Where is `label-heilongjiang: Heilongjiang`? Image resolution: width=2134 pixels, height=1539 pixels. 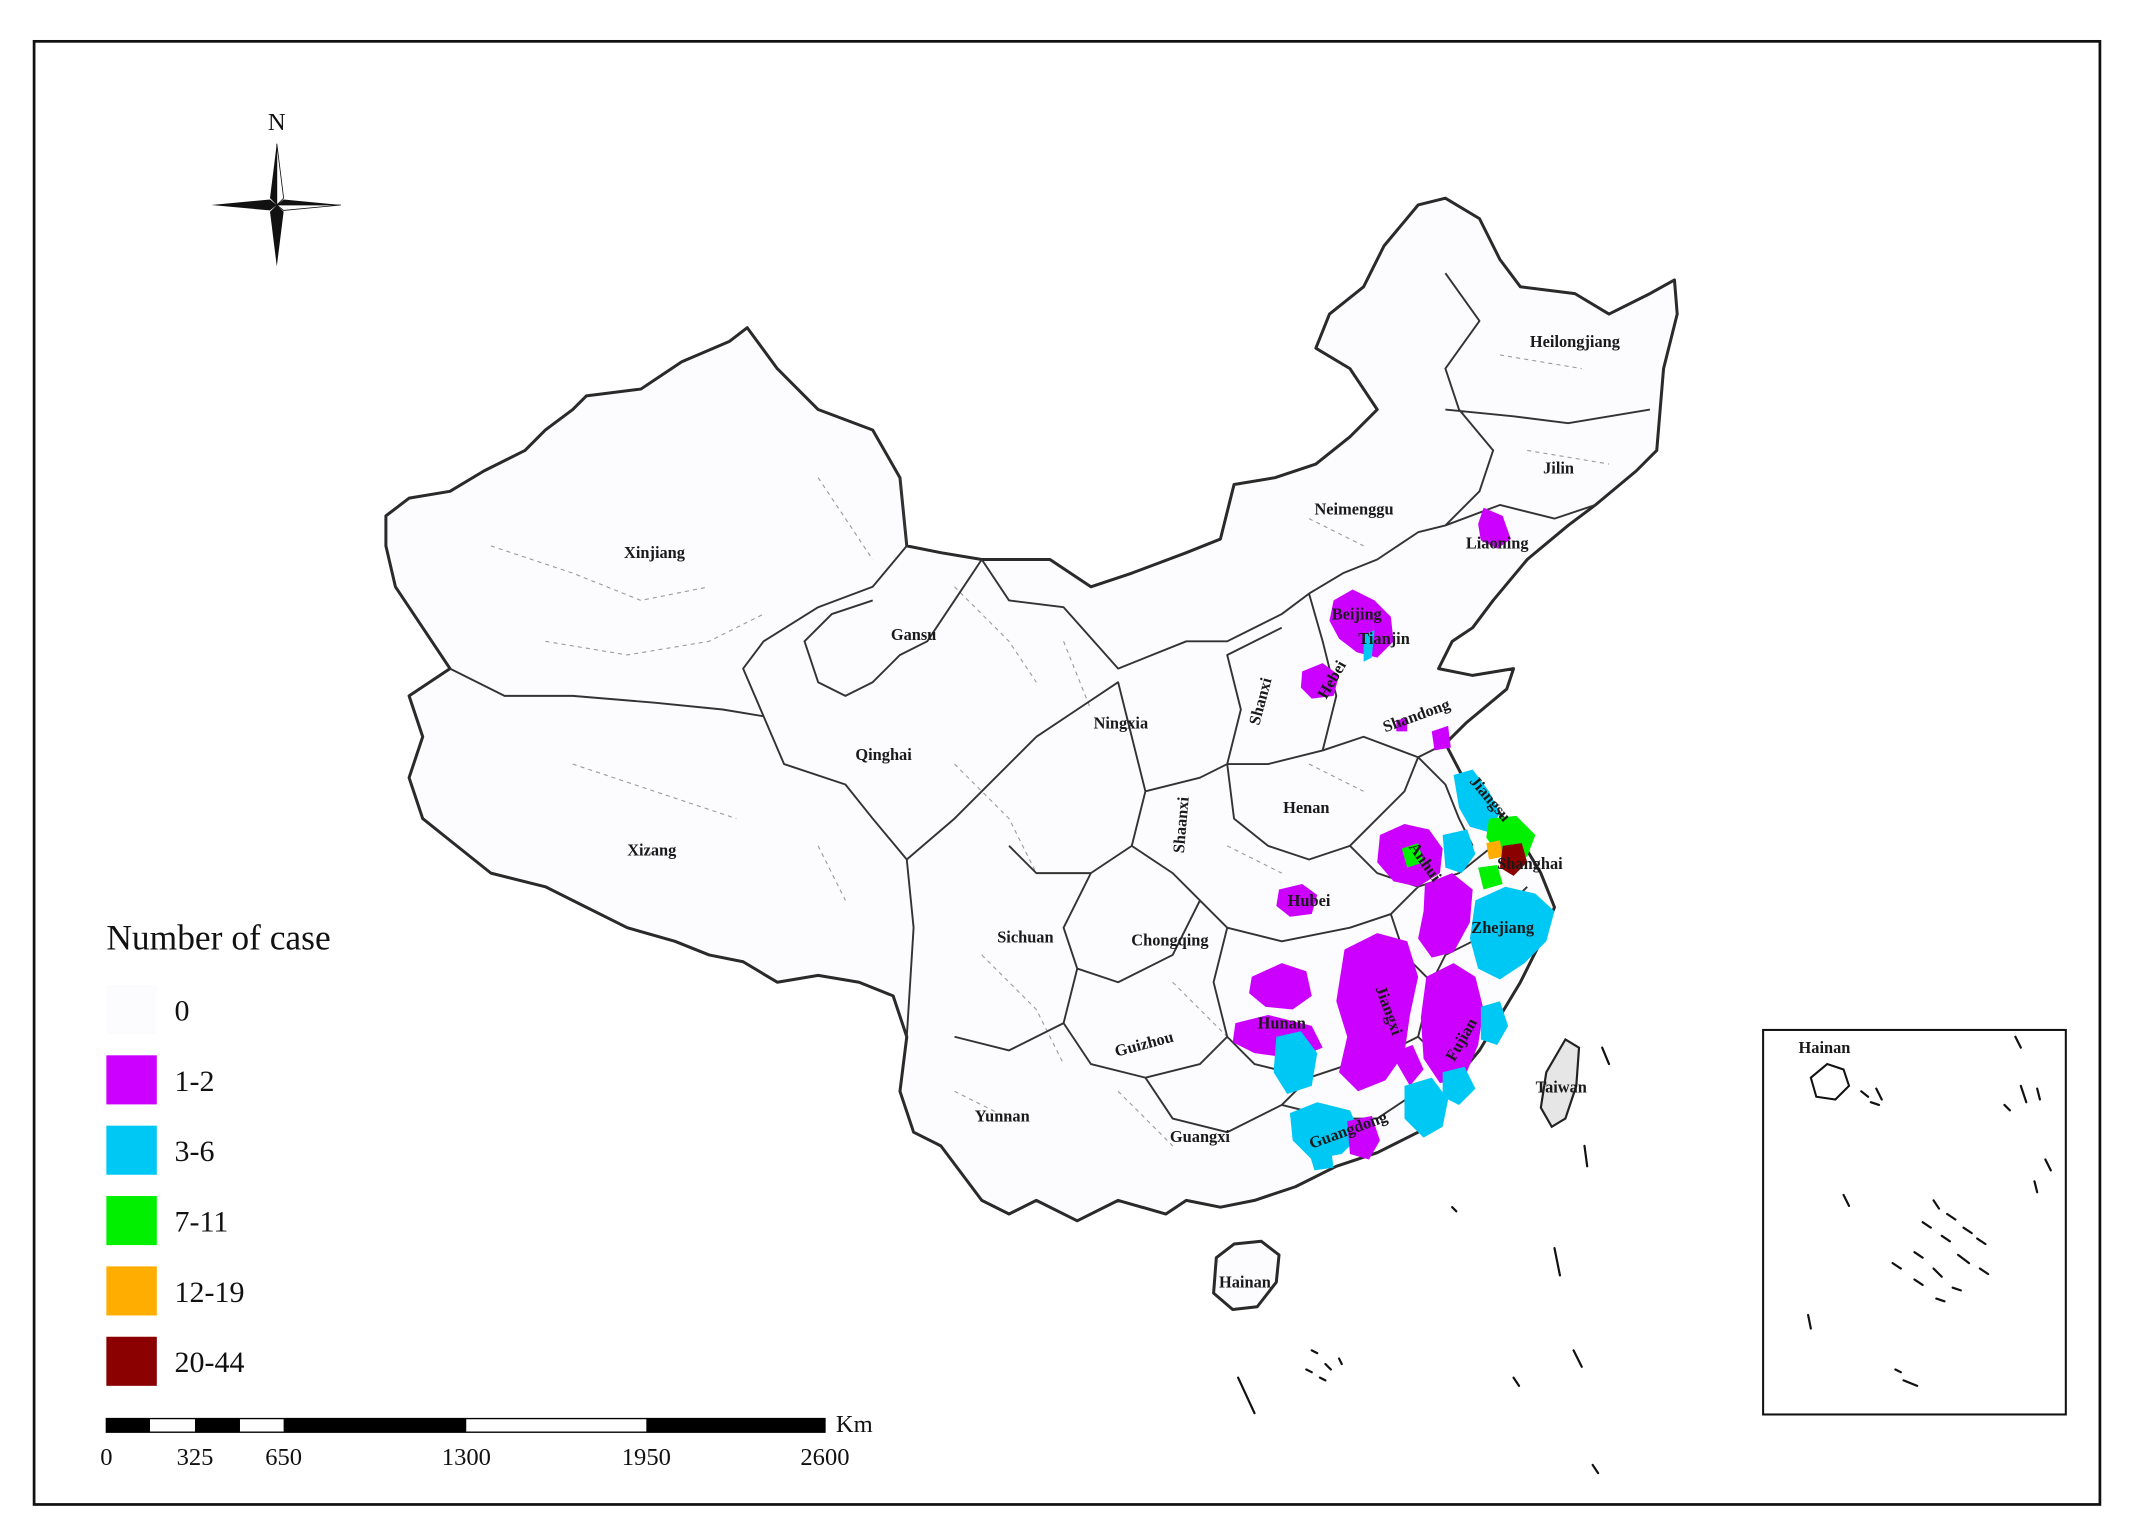 label-heilongjiang: Heilongjiang is located at coordinates (1575, 341).